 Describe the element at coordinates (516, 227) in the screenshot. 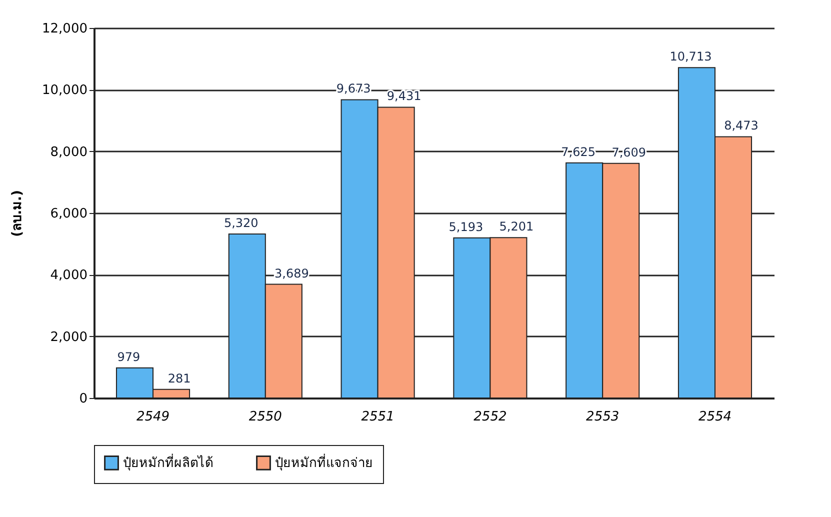

I see `data-label: 5,201` at that location.